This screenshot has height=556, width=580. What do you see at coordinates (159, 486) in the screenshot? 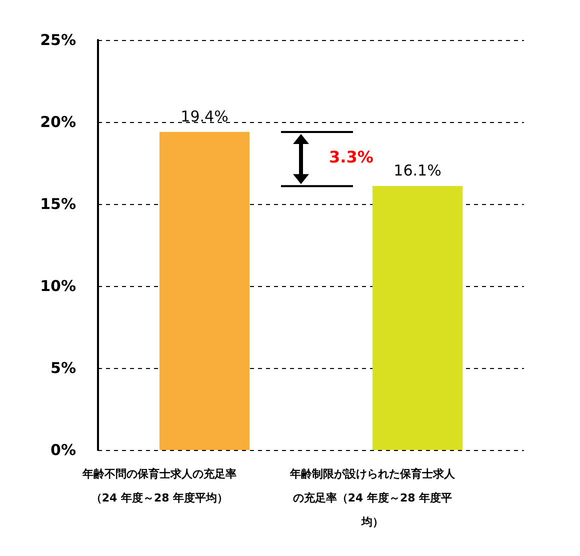
I see `x-tick-label: 年齢不問の保育士求人の充足率（24 年度～28 年度平均）` at bounding box center [159, 486].